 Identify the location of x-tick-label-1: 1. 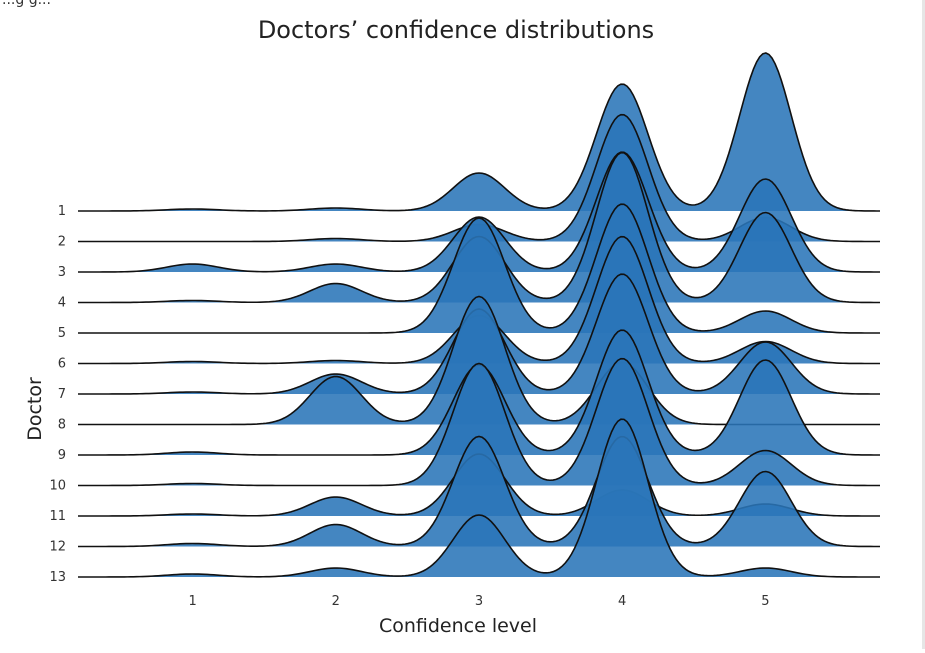
(192, 601).